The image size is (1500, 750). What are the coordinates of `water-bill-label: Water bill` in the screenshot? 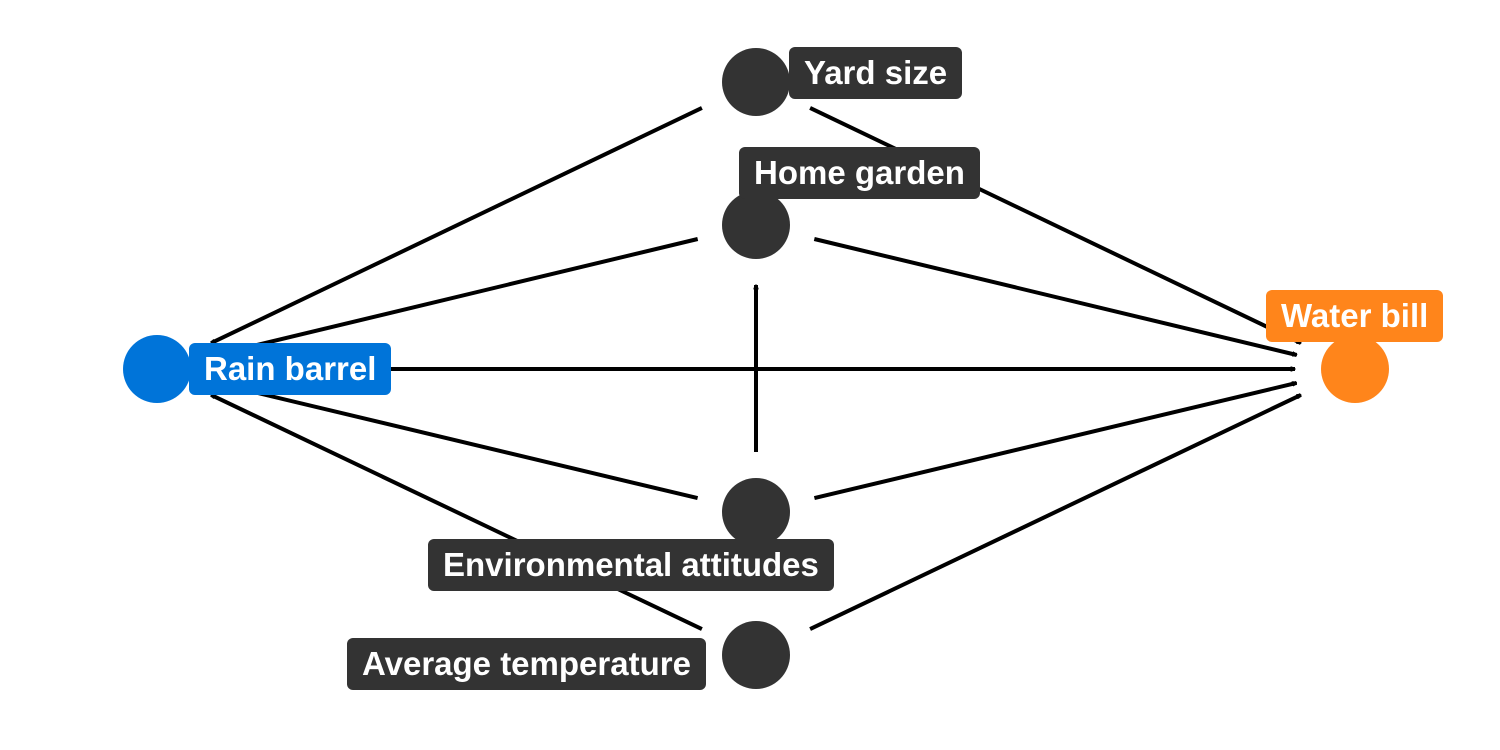 It's located at (1355, 316).